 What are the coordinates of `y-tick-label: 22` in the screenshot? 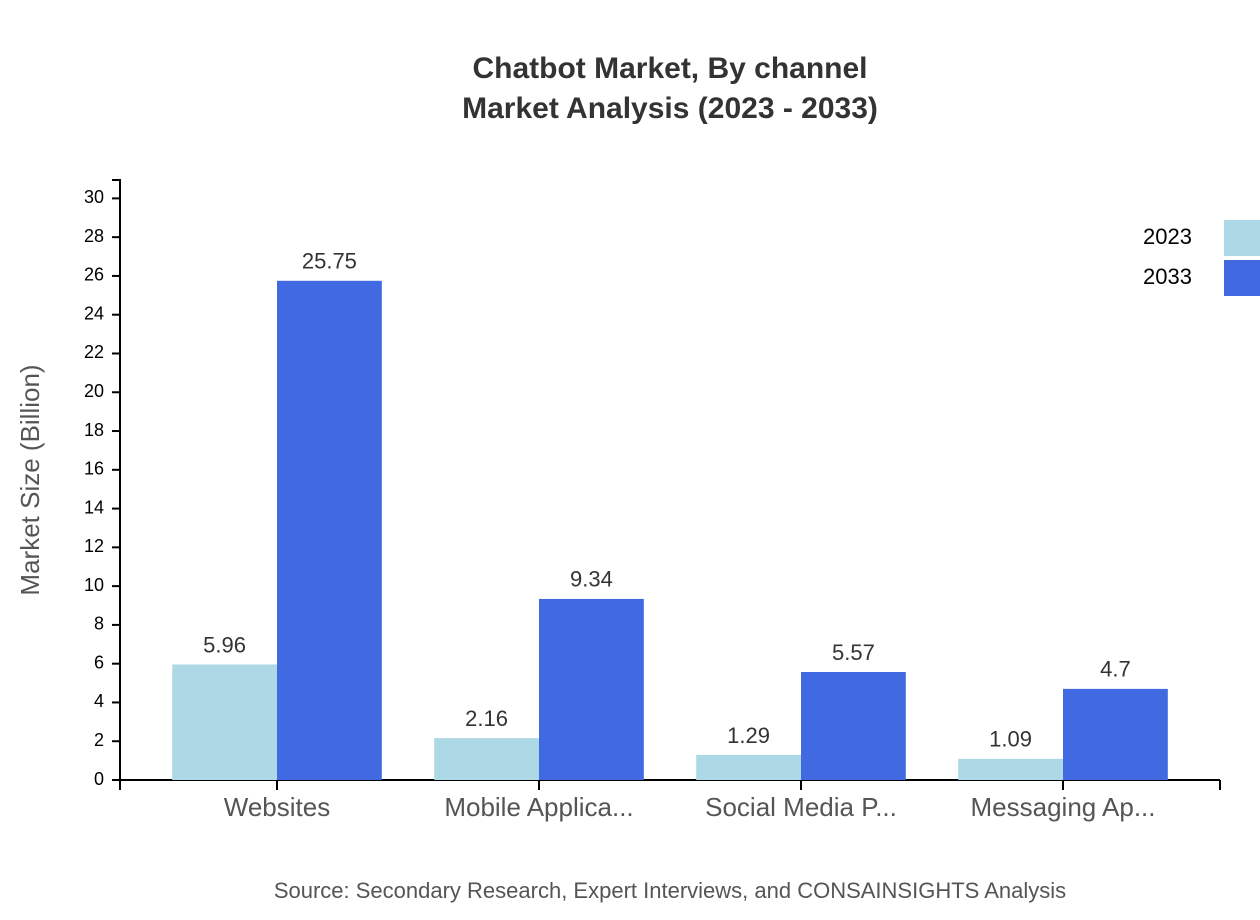 It's located at (94, 352).